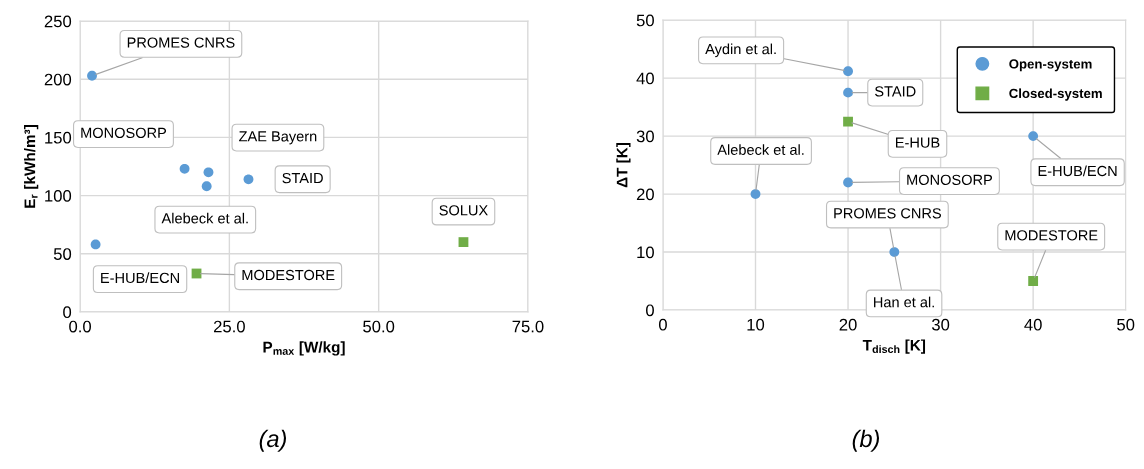 The height and width of the screenshot is (469, 1144). Describe the element at coordinates (80, 326) in the screenshot. I see `x-tick-label: 0.0` at that location.